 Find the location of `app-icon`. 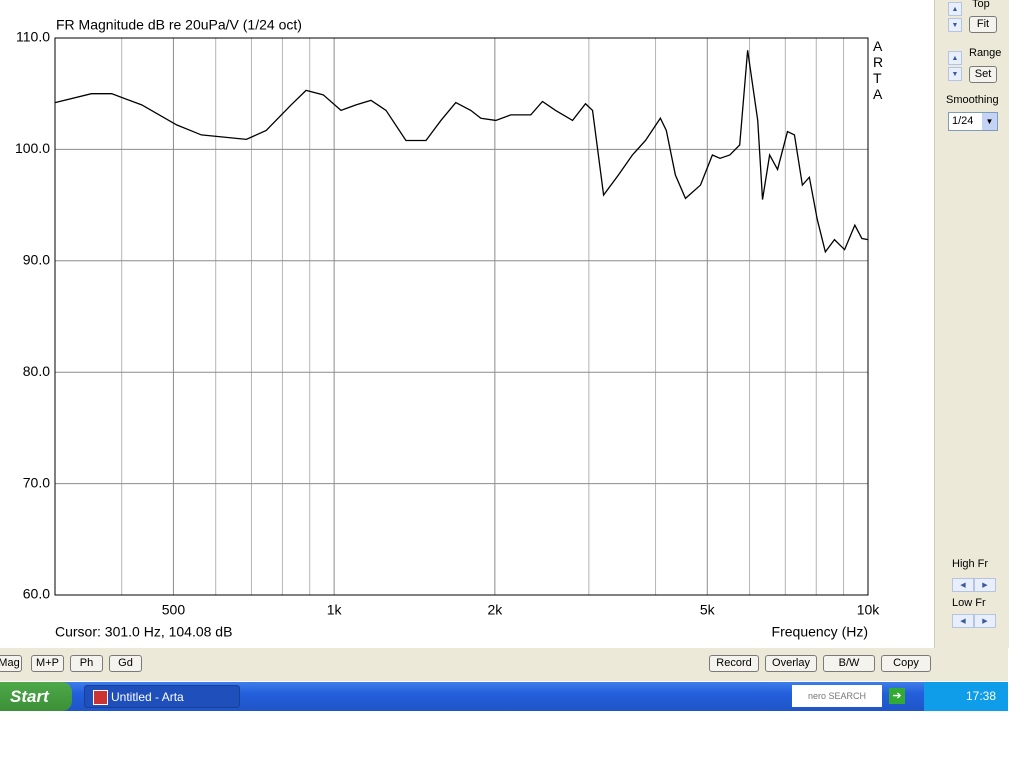

app-icon is located at coordinates (100, 697).